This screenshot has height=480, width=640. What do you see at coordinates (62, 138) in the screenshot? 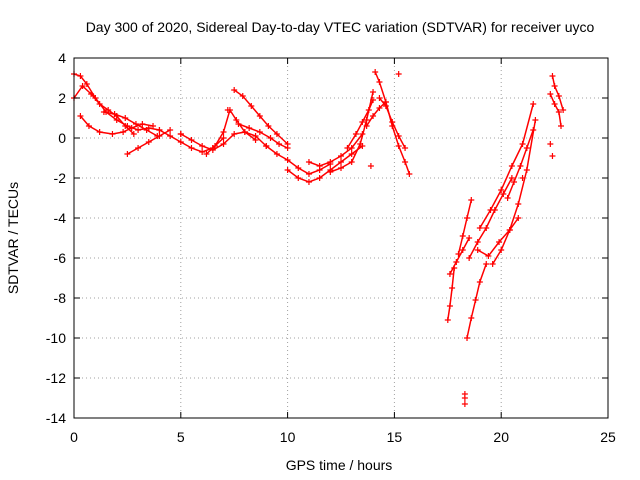
I see `y-tick-label: 0` at bounding box center [62, 138].